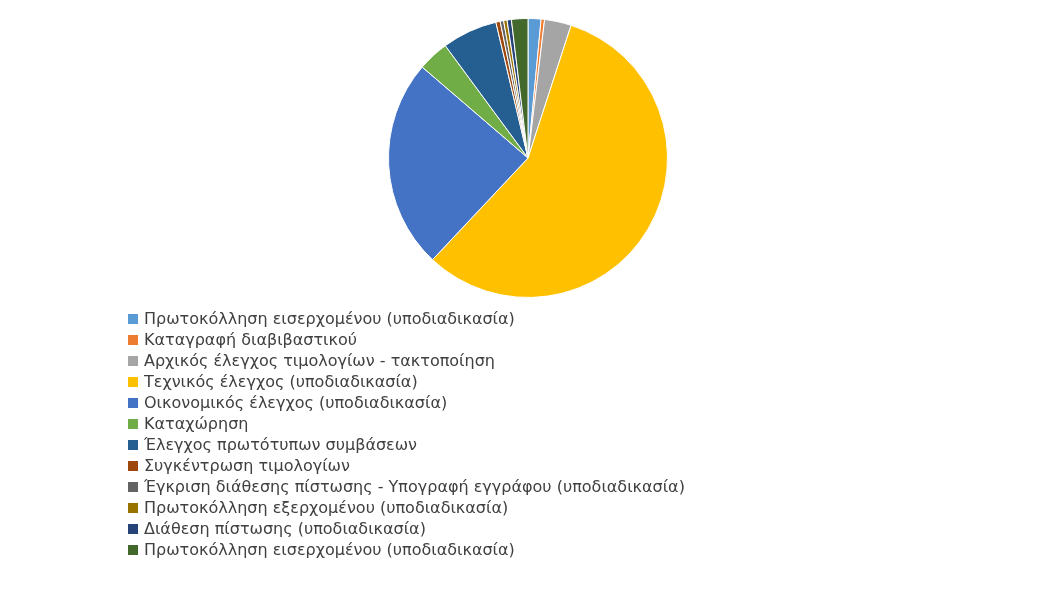 This screenshot has width=1060, height=610. I want to click on legend-label: Έλεγχος πρωτότυπων συμβάσεων, so click(281, 444).